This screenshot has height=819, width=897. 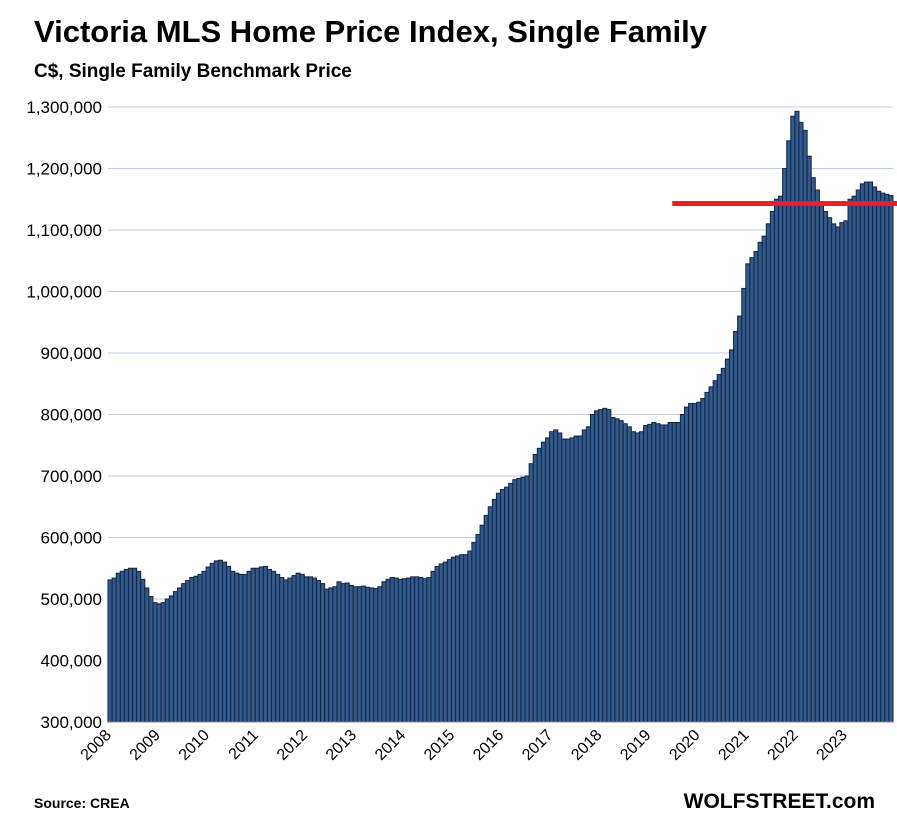 What do you see at coordinates (439, 745) in the screenshot?
I see `x-tick-label: 2015` at bounding box center [439, 745].